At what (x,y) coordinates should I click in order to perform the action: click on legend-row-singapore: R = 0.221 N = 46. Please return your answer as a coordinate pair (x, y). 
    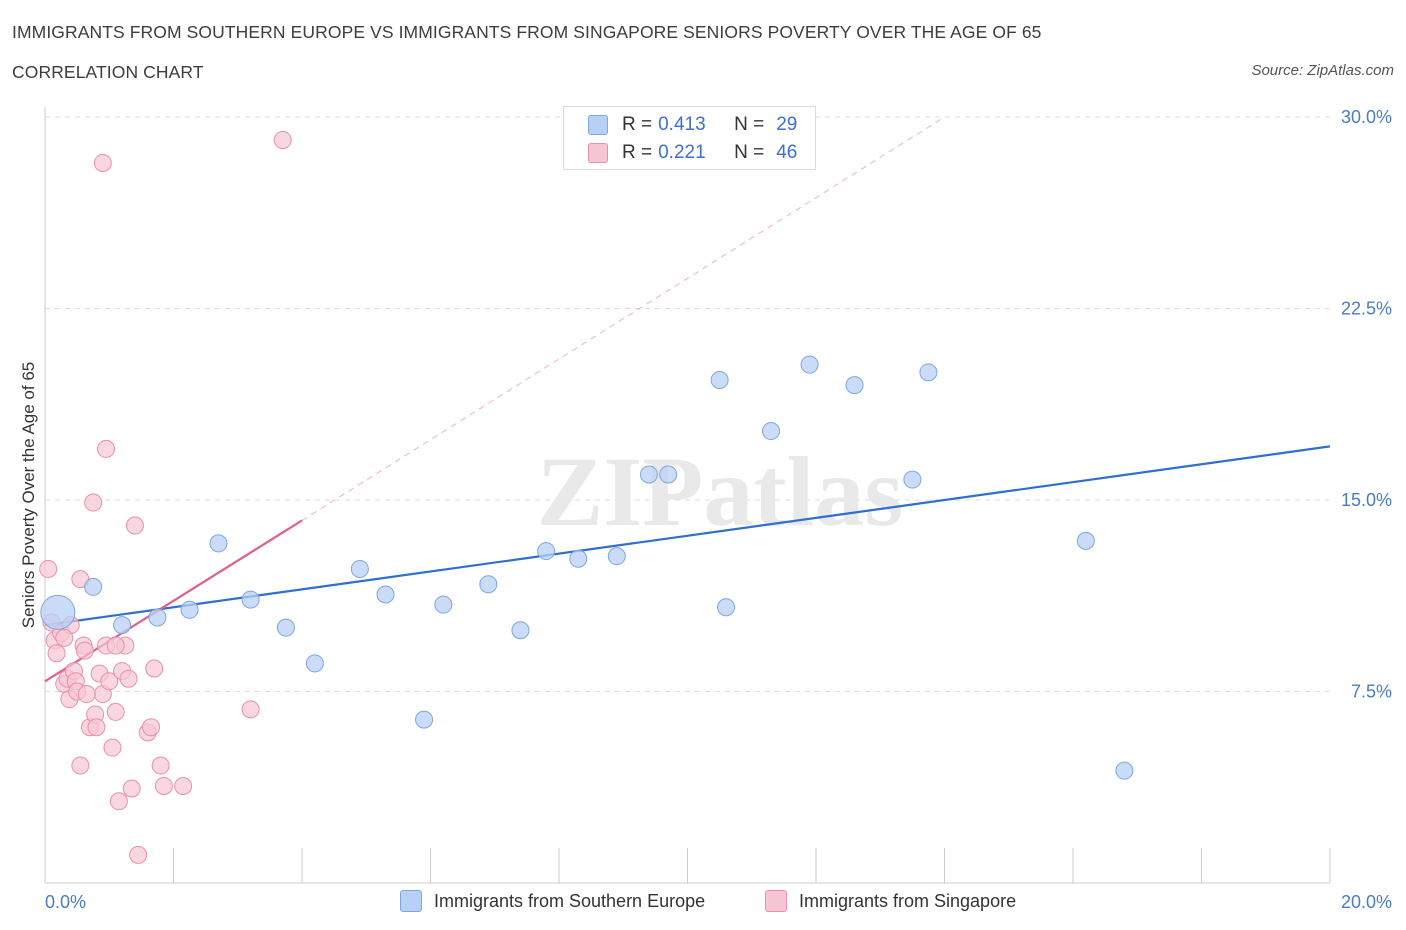
    Looking at the image, I should click on (692, 153).